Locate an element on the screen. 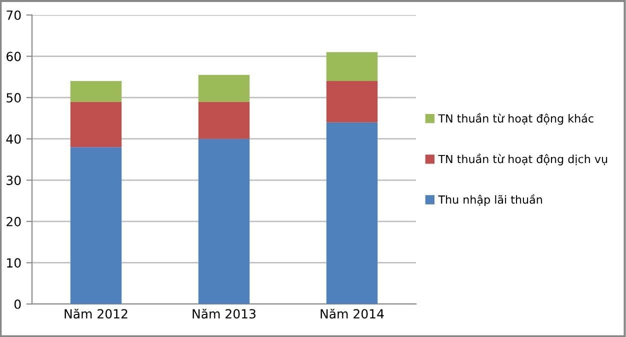 The width and height of the screenshot is (626, 337). legend-label: TN thuần từ hoạt động khác is located at coordinates (516, 119).